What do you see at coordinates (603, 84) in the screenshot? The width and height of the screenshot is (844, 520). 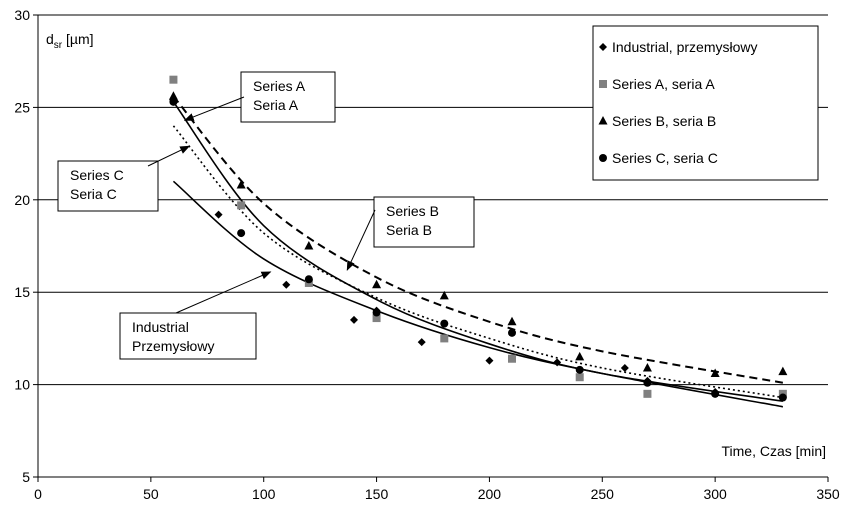 I see `legend-marker-square` at bounding box center [603, 84].